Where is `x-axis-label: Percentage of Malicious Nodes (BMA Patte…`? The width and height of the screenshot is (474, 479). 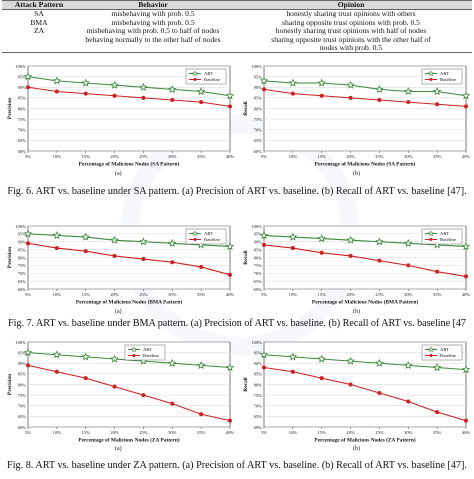
x-axis-label: Percentage of Malicious Nodes (BMA Patte… is located at coordinates (365, 302).